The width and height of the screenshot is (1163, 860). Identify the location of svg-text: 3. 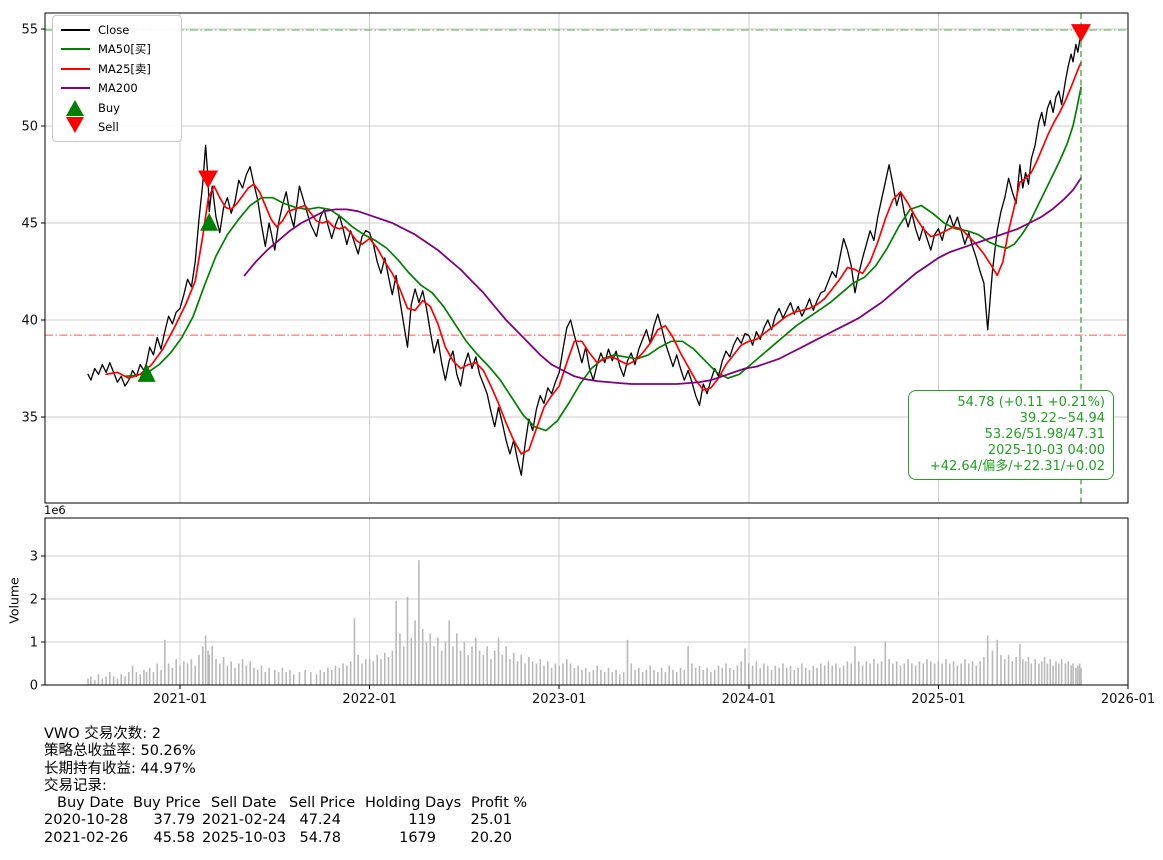
(34, 556).